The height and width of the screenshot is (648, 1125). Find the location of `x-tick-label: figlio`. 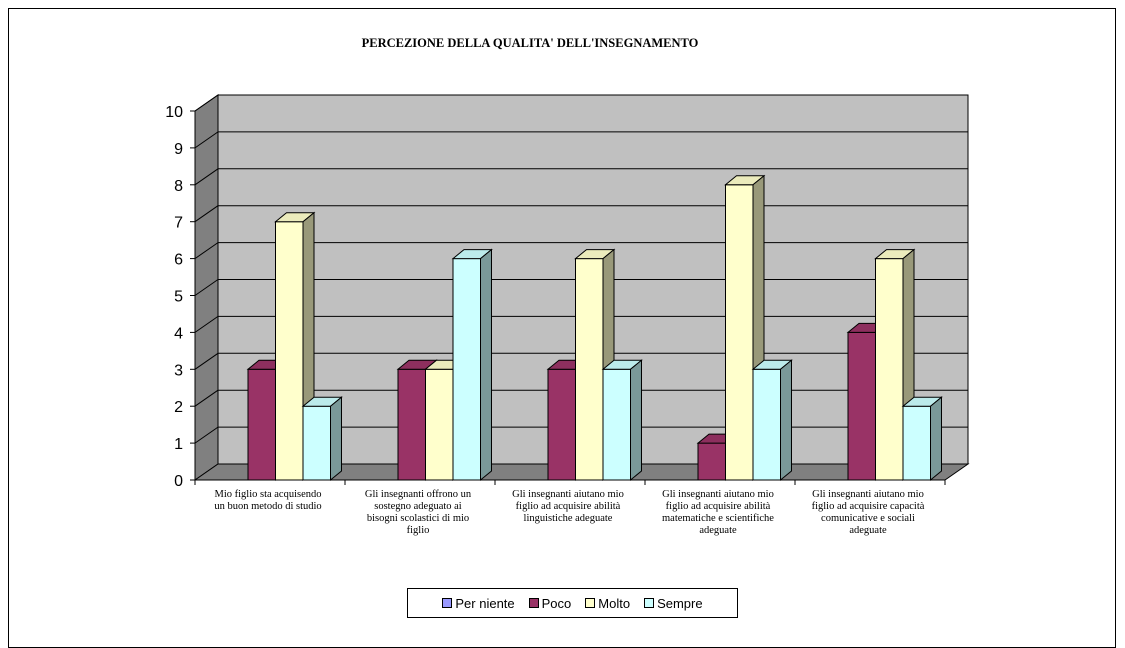

x-tick-label: figlio is located at coordinates (418, 530).